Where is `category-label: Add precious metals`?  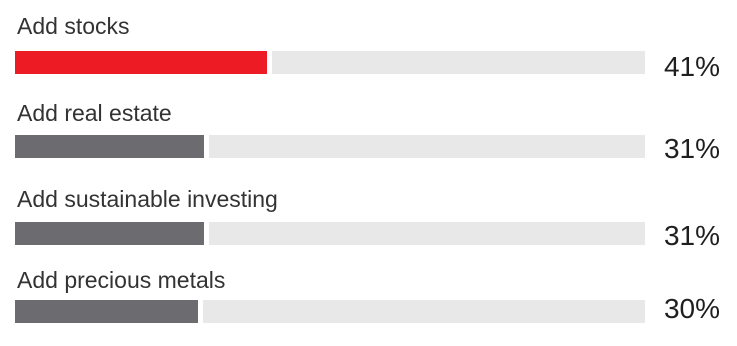 category-label: Add precious metals is located at coordinates (121, 280).